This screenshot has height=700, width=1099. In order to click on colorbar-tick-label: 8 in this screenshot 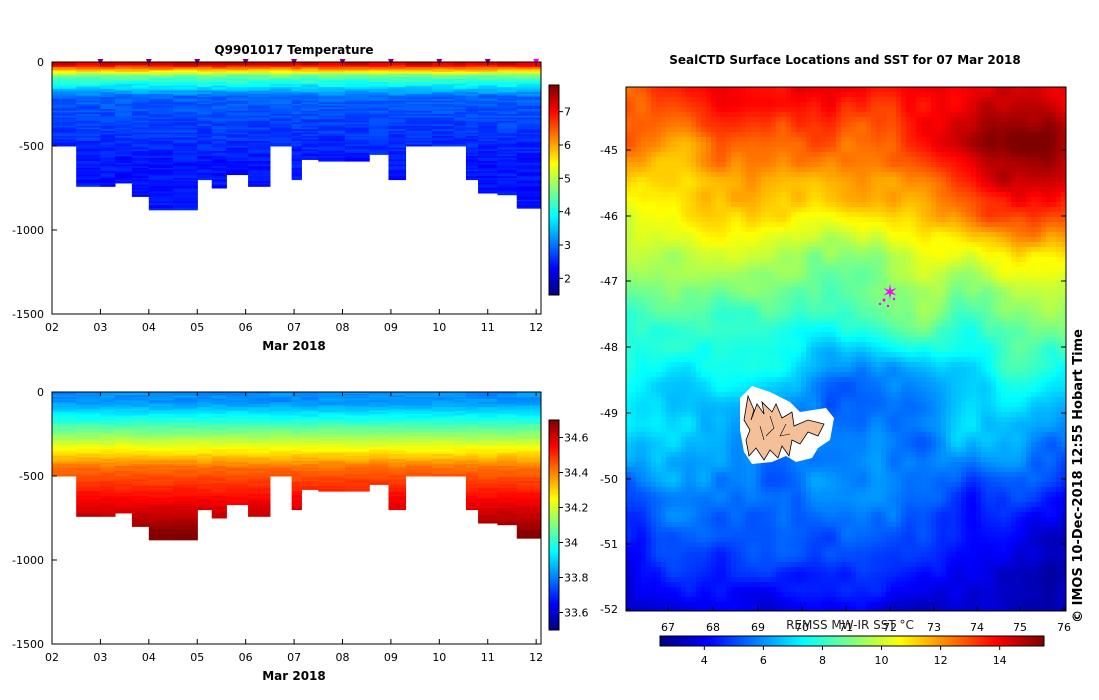, I will do `click(822, 660)`.